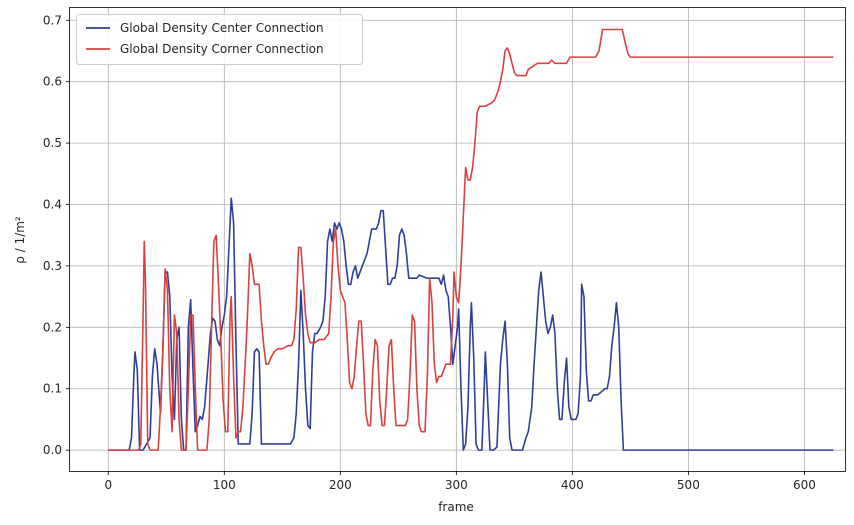 The image size is (854, 525). What do you see at coordinates (456, 485) in the screenshot?
I see `x-tick-label: 300` at bounding box center [456, 485].